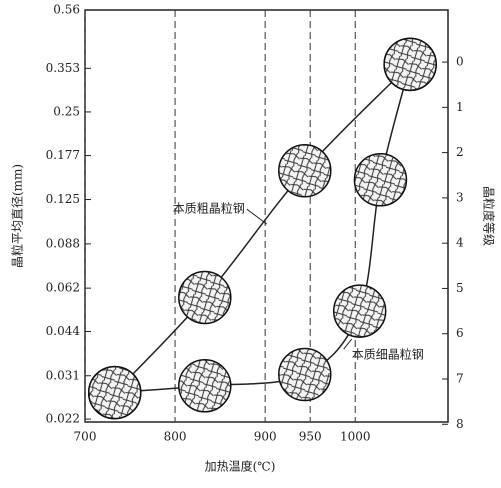 The image size is (501, 488). What do you see at coordinates (63, 375) in the screenshot?
I see `y-tick-label: 0.031` at bounding box center [63, 375].